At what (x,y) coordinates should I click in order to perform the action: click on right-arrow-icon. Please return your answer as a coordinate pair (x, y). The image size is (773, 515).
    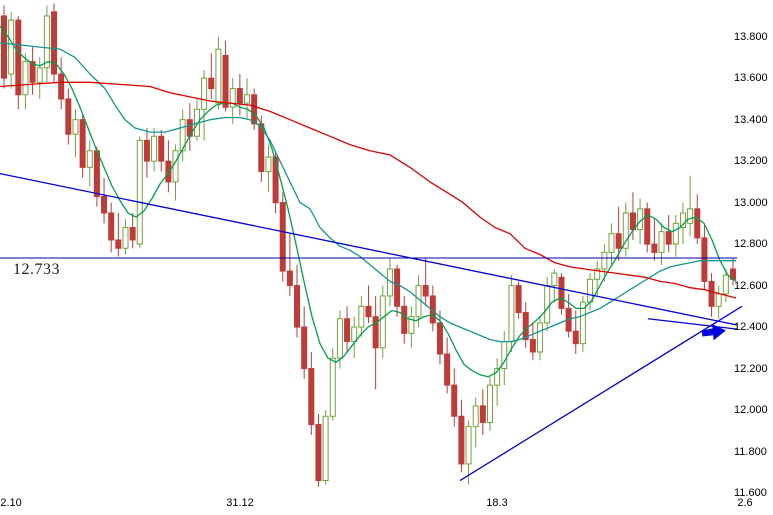
    Looking at the image, I should click on (713, 332).